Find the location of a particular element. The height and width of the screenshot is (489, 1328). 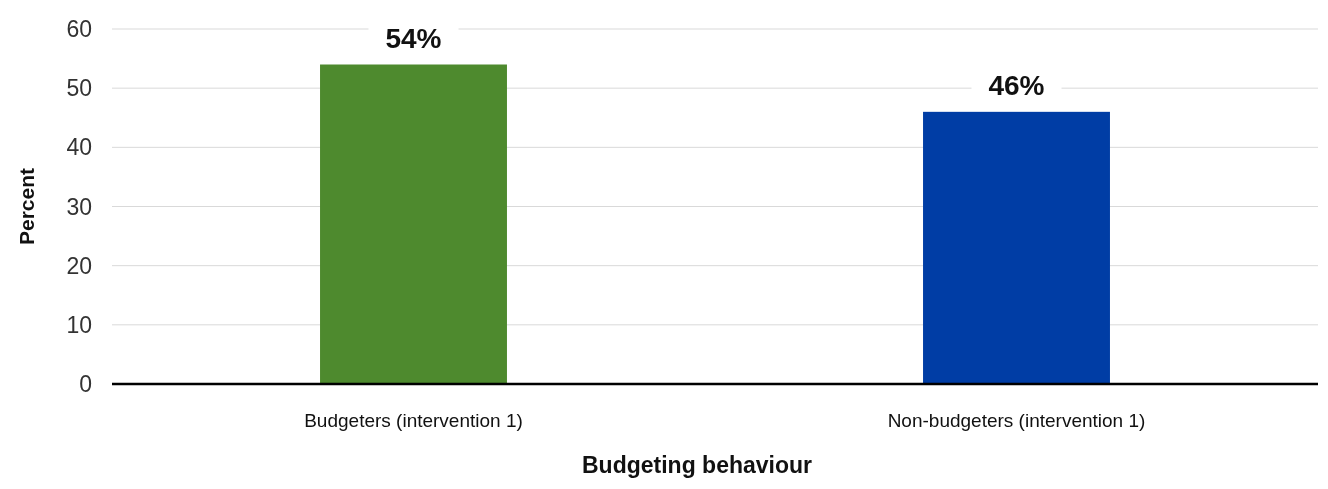

y-tick-label: 30 is located at coordinates (79, 206).